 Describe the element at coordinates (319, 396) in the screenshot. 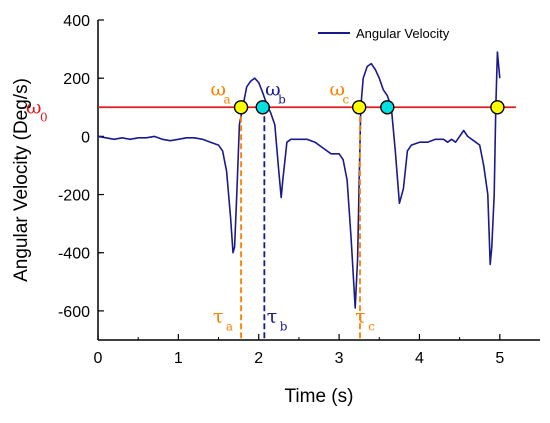

I see `x-axis-title: Time (s)` at that location.